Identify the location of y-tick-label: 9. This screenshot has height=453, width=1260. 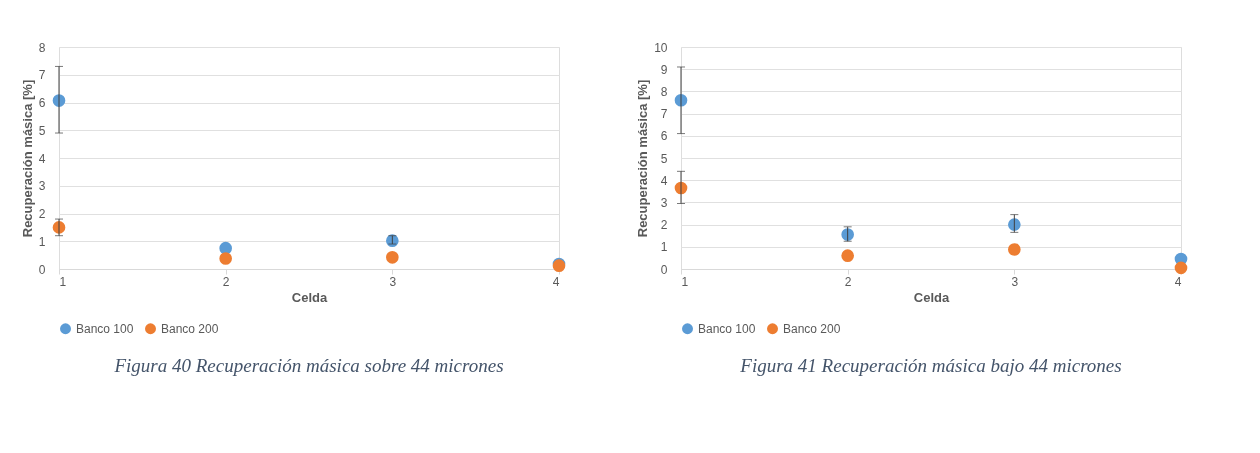
(664, 69).